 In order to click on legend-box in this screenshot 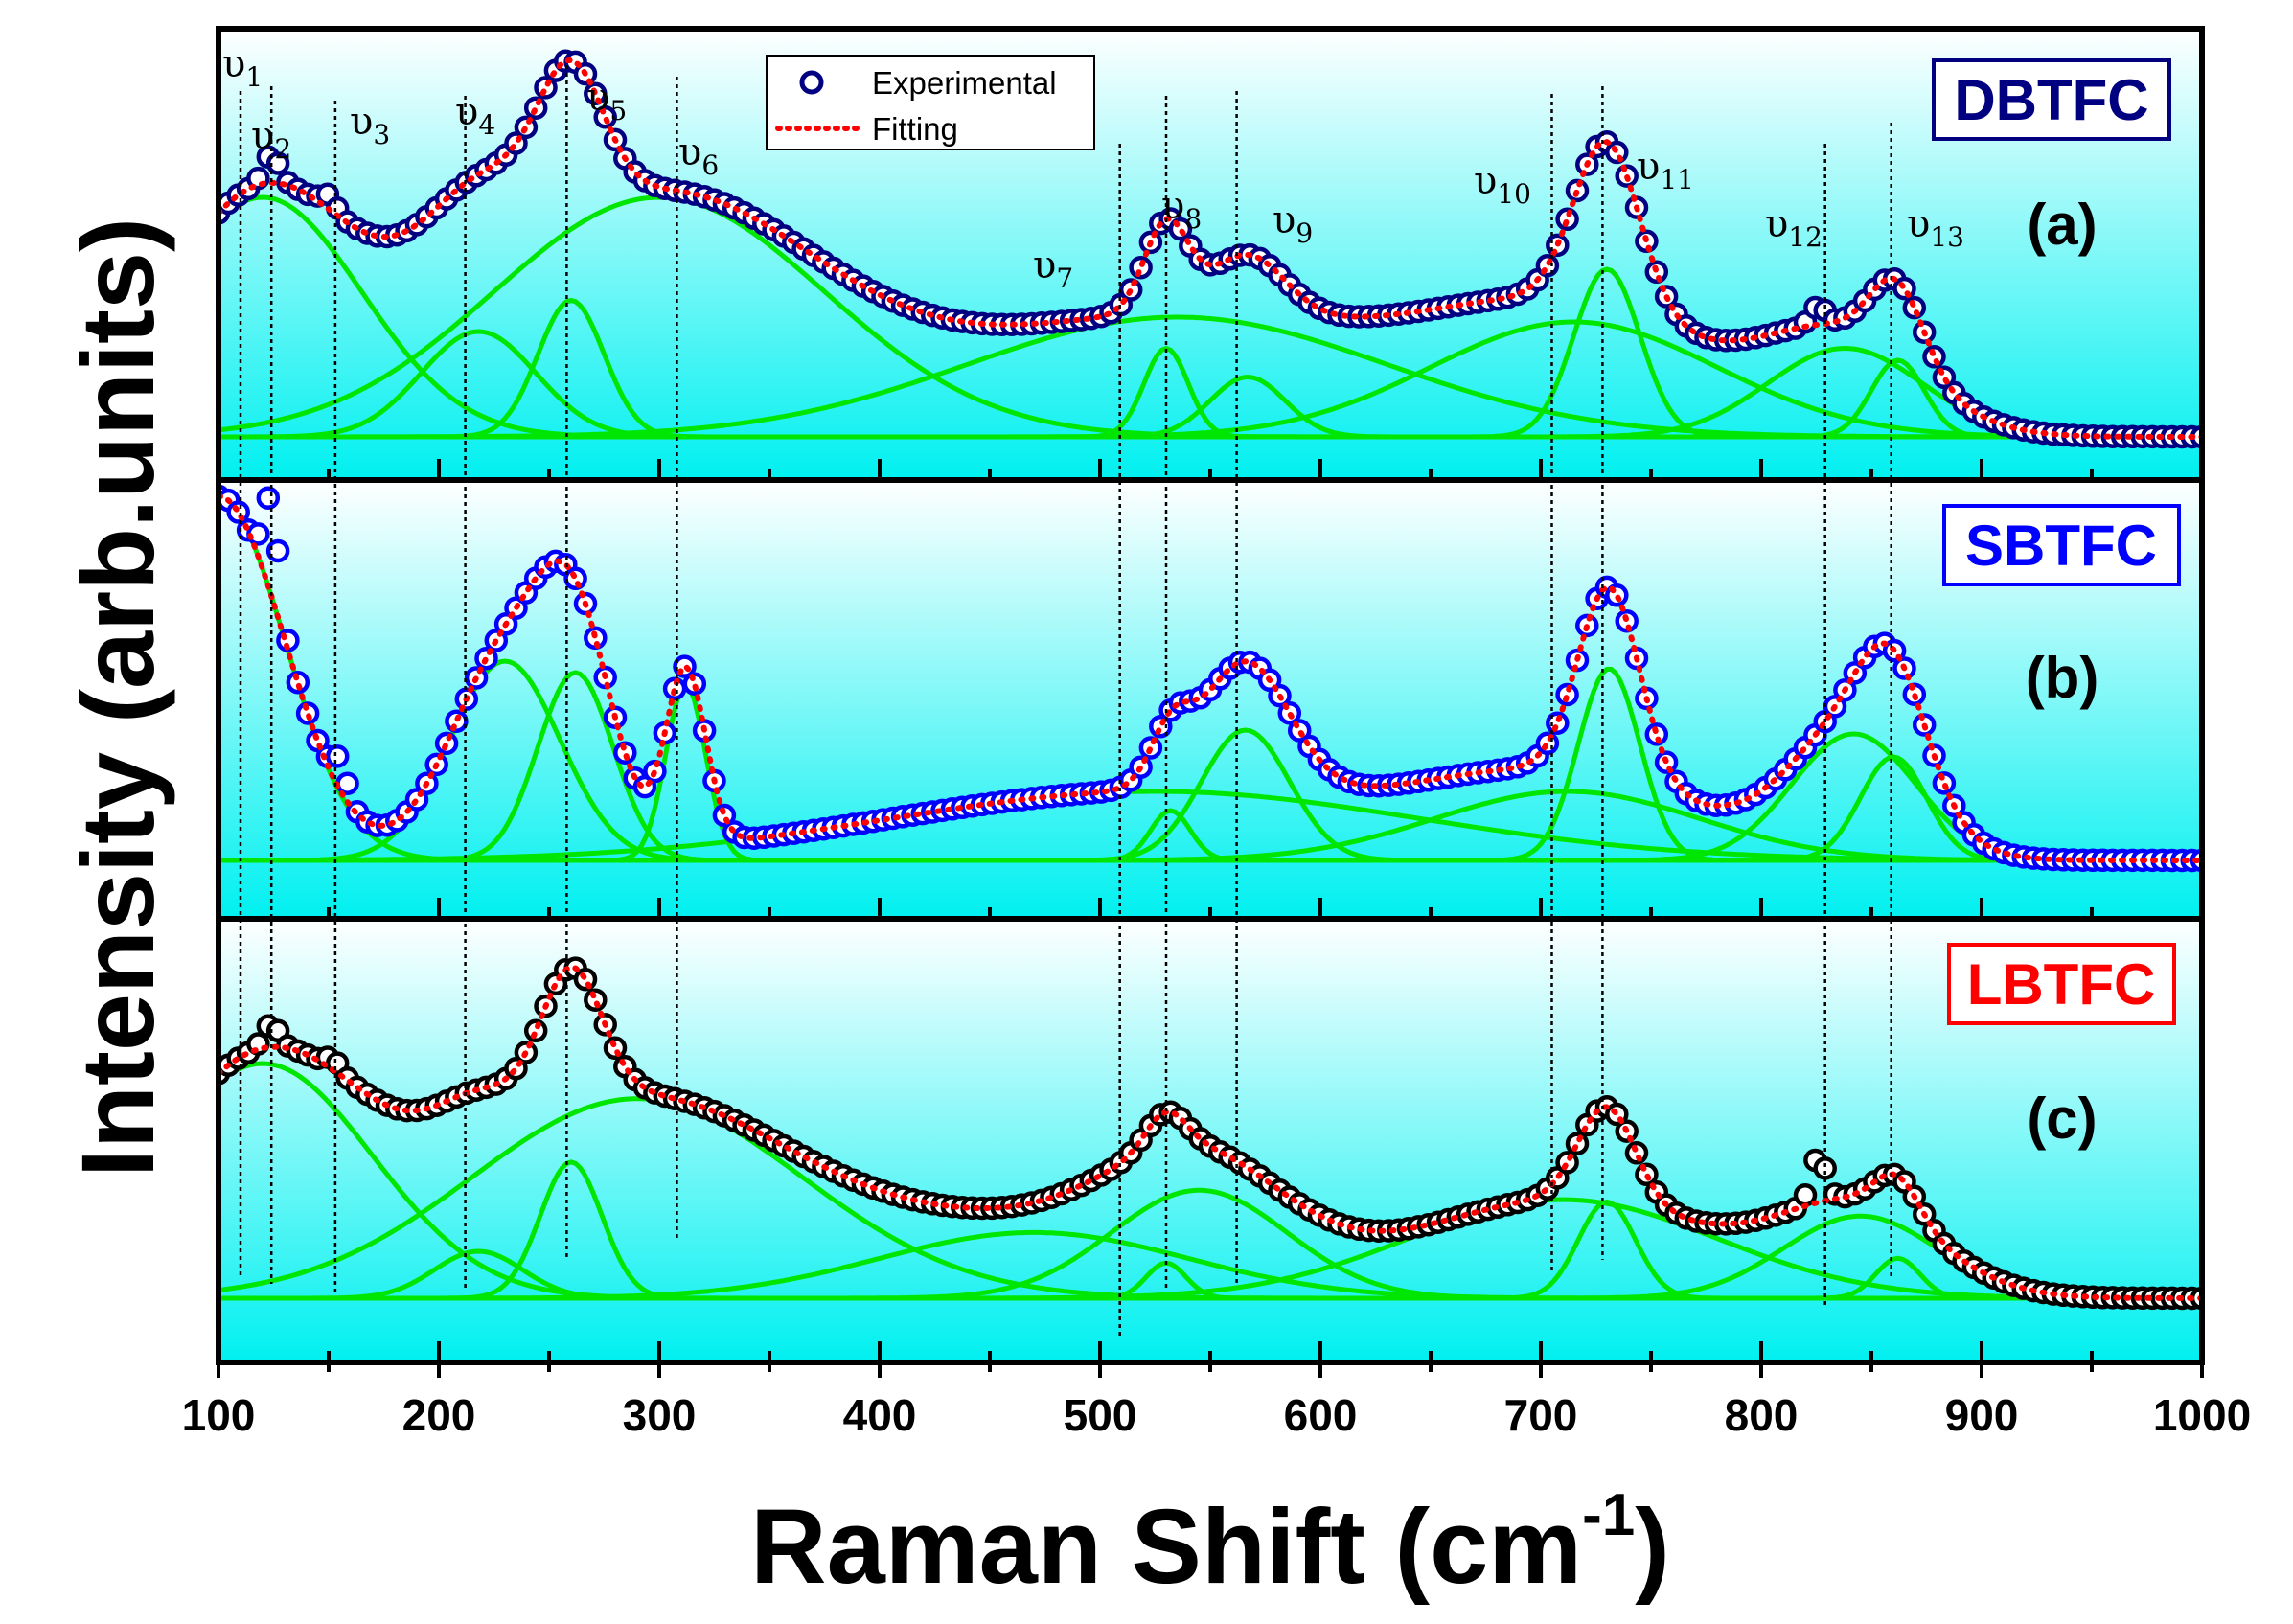, I will do `click(931, 102)`.